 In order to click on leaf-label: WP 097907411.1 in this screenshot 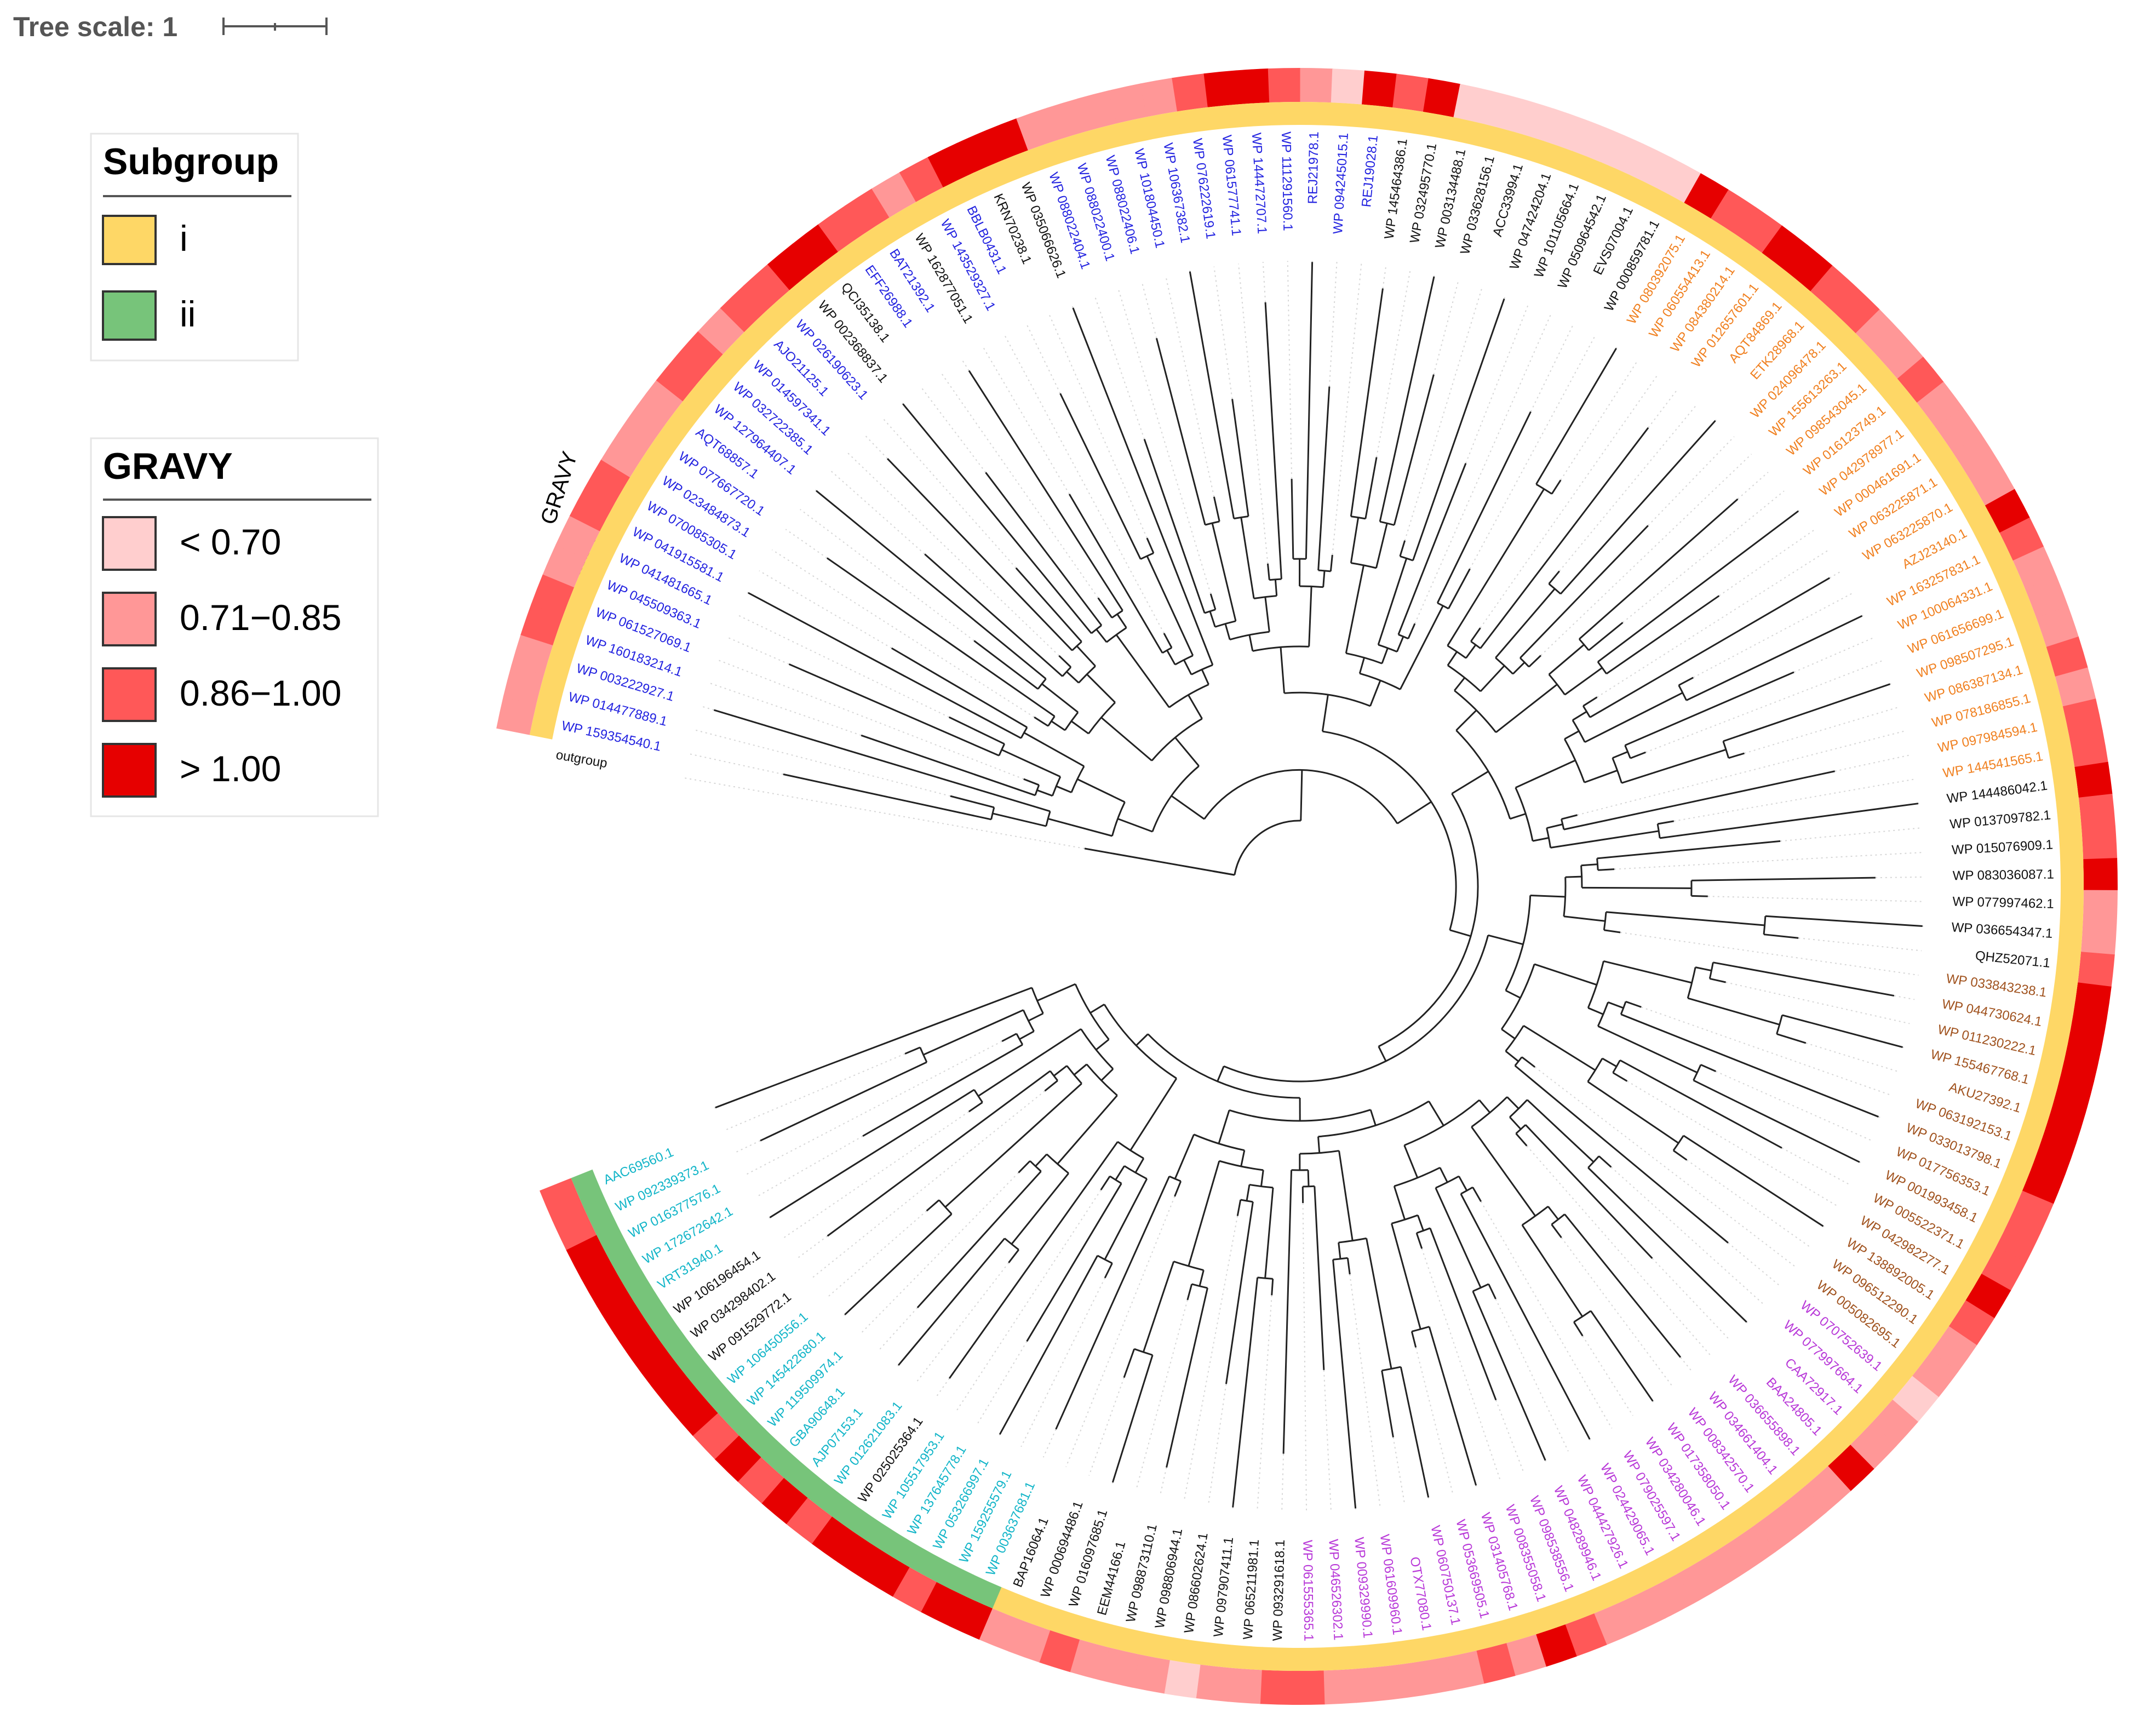, I will do `click(1223, 1587)`.